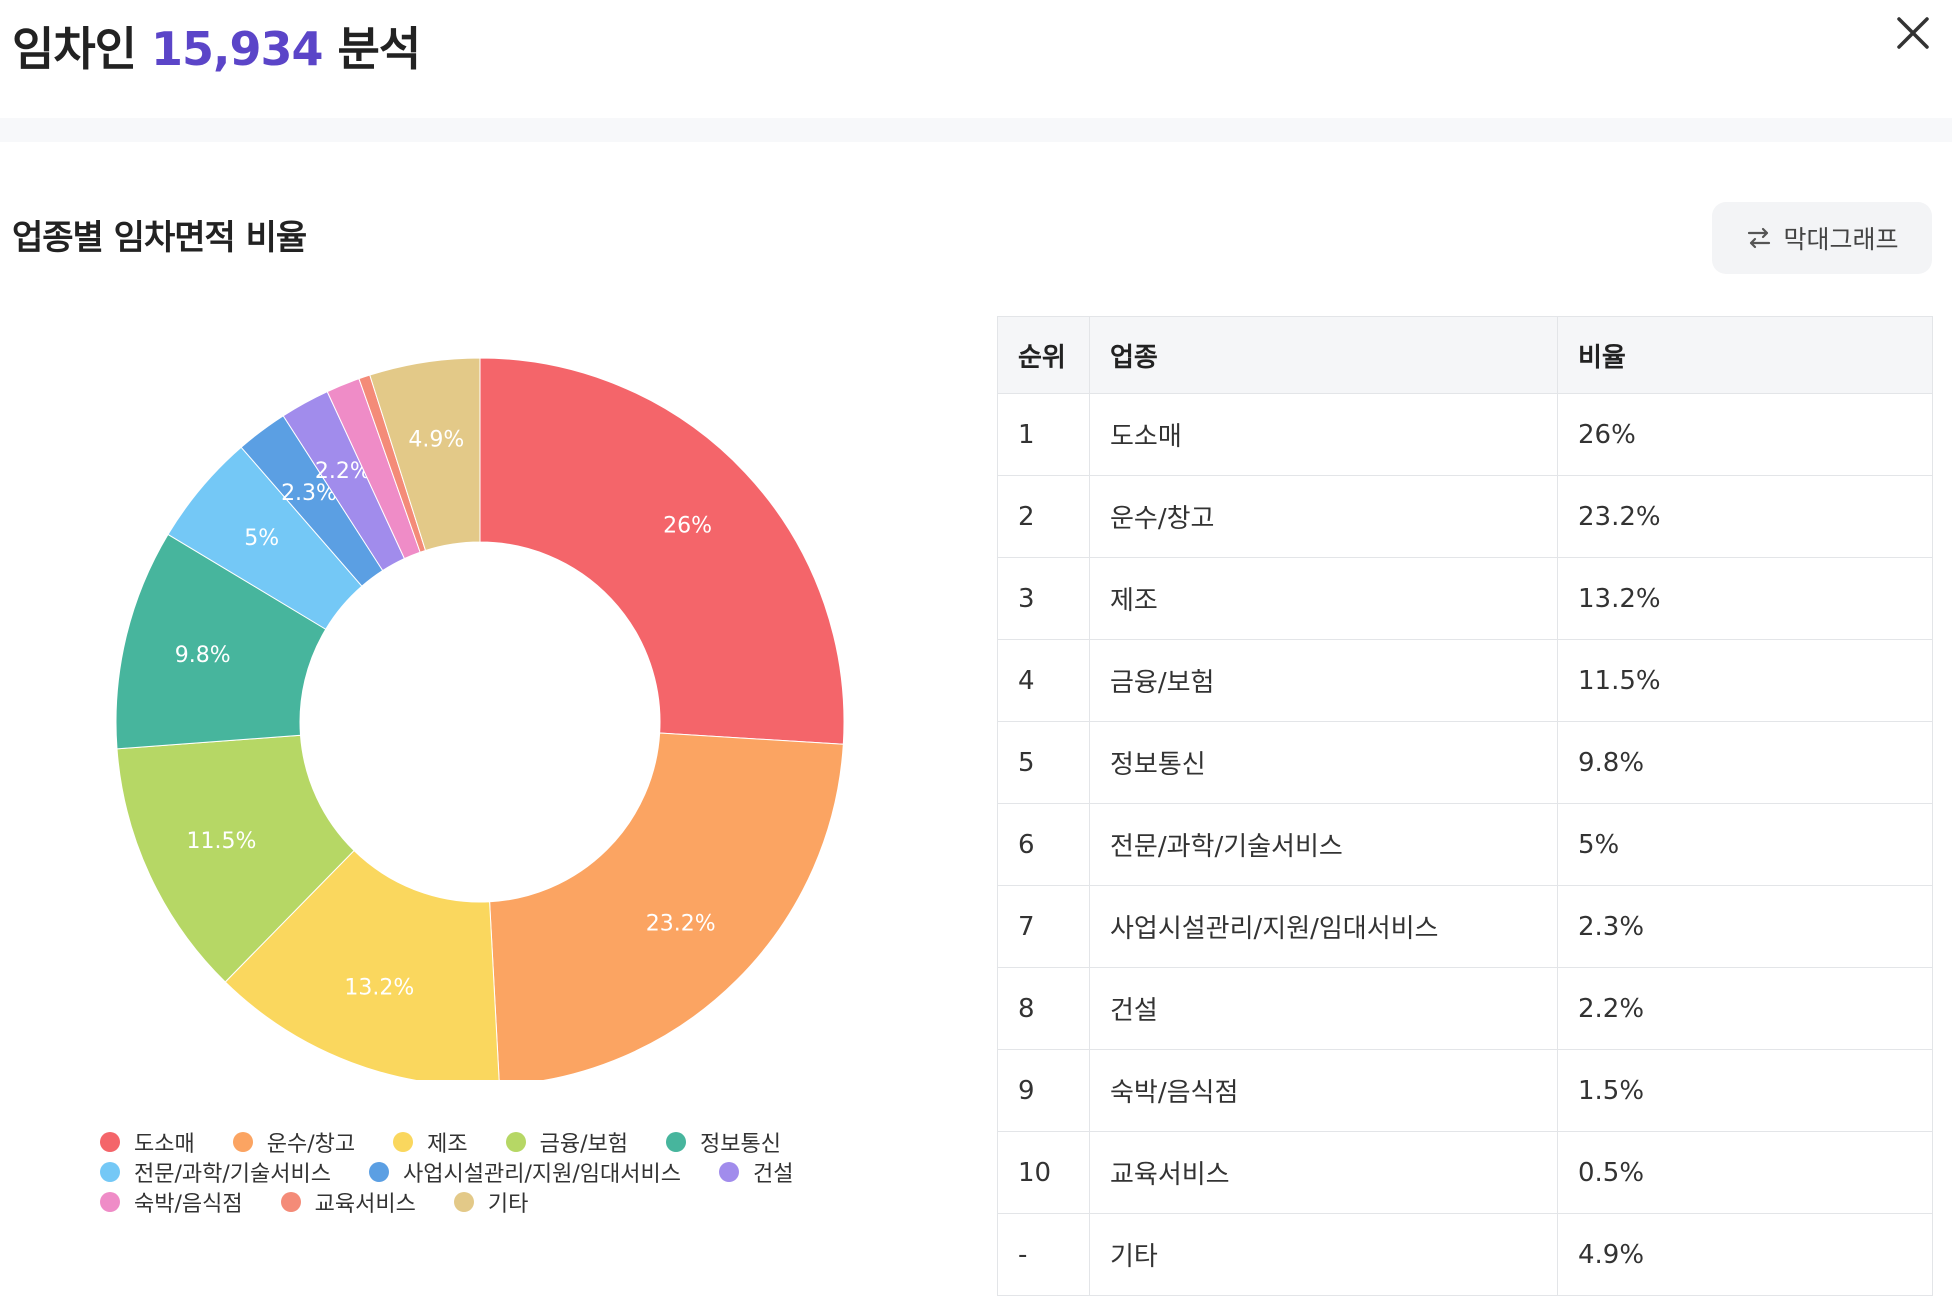 The image size is (1952, 1314). I want to click on rank-cell: 8, so click(1043, 1008).